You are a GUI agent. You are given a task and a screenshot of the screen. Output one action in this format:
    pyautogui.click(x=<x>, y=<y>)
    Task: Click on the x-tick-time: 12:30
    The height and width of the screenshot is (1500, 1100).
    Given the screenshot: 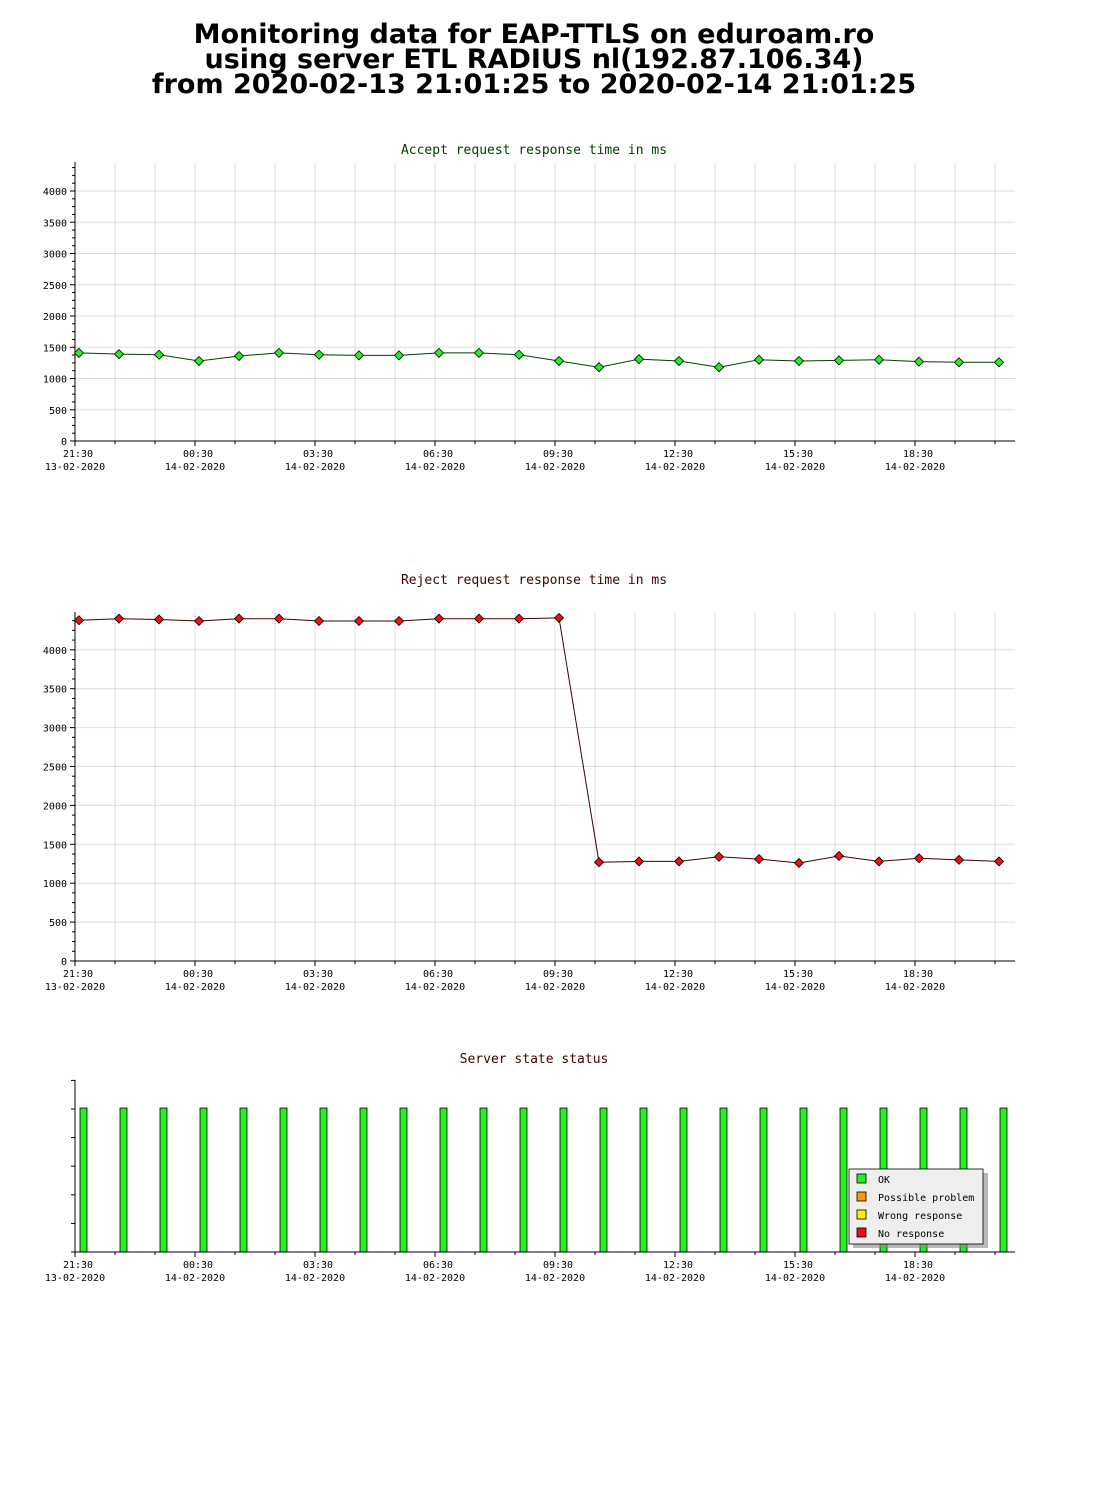 What is the action you would take?
    pyautogui.click(x=678, y=1265)
    